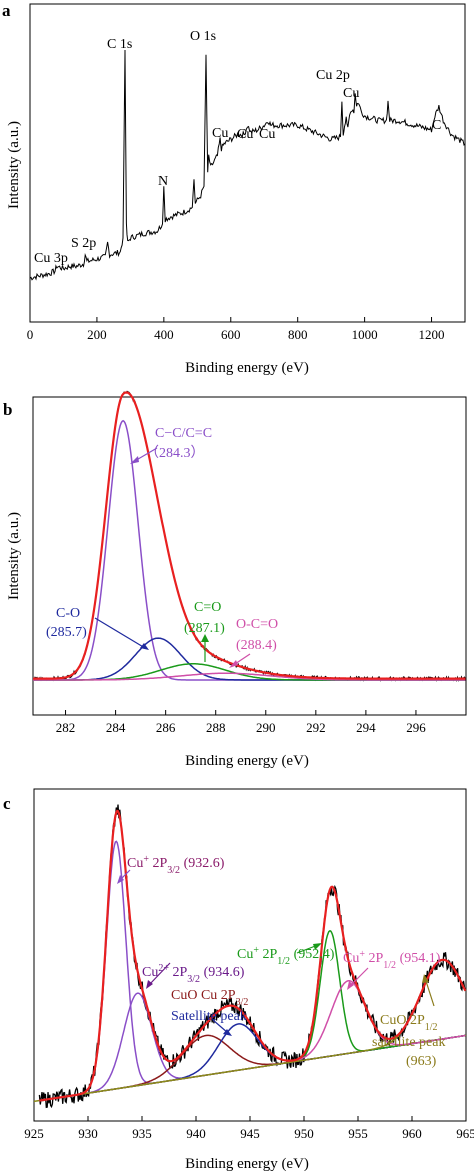 Image resolution: width=474 pixels, height=1174 pixels. Describe the element at coordinates (193, 974) in the screenshot. I see `panel-c-label-cu-934: Cu2+ 2P3/2 (934.6)` at that location.